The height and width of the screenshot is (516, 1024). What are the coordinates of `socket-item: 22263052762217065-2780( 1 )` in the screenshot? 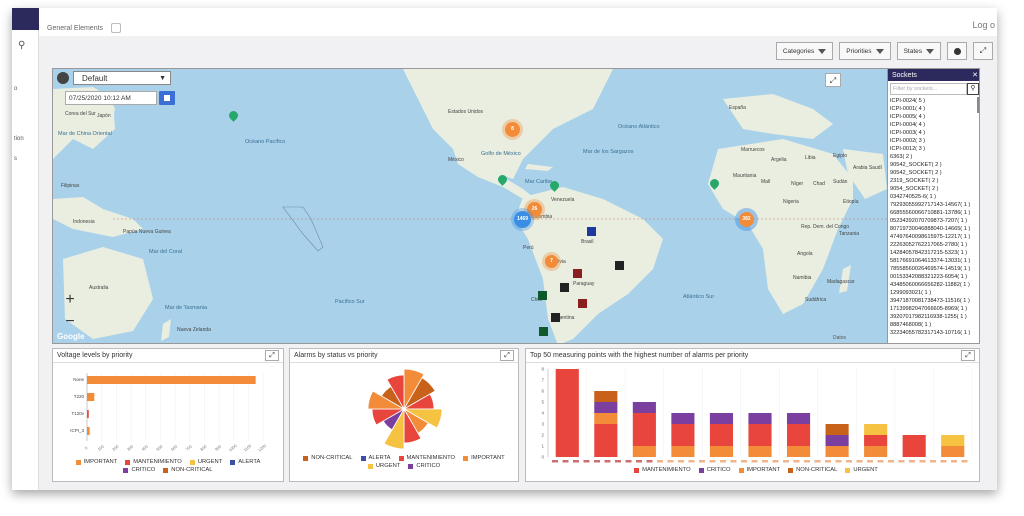 It's located at (929, 245).